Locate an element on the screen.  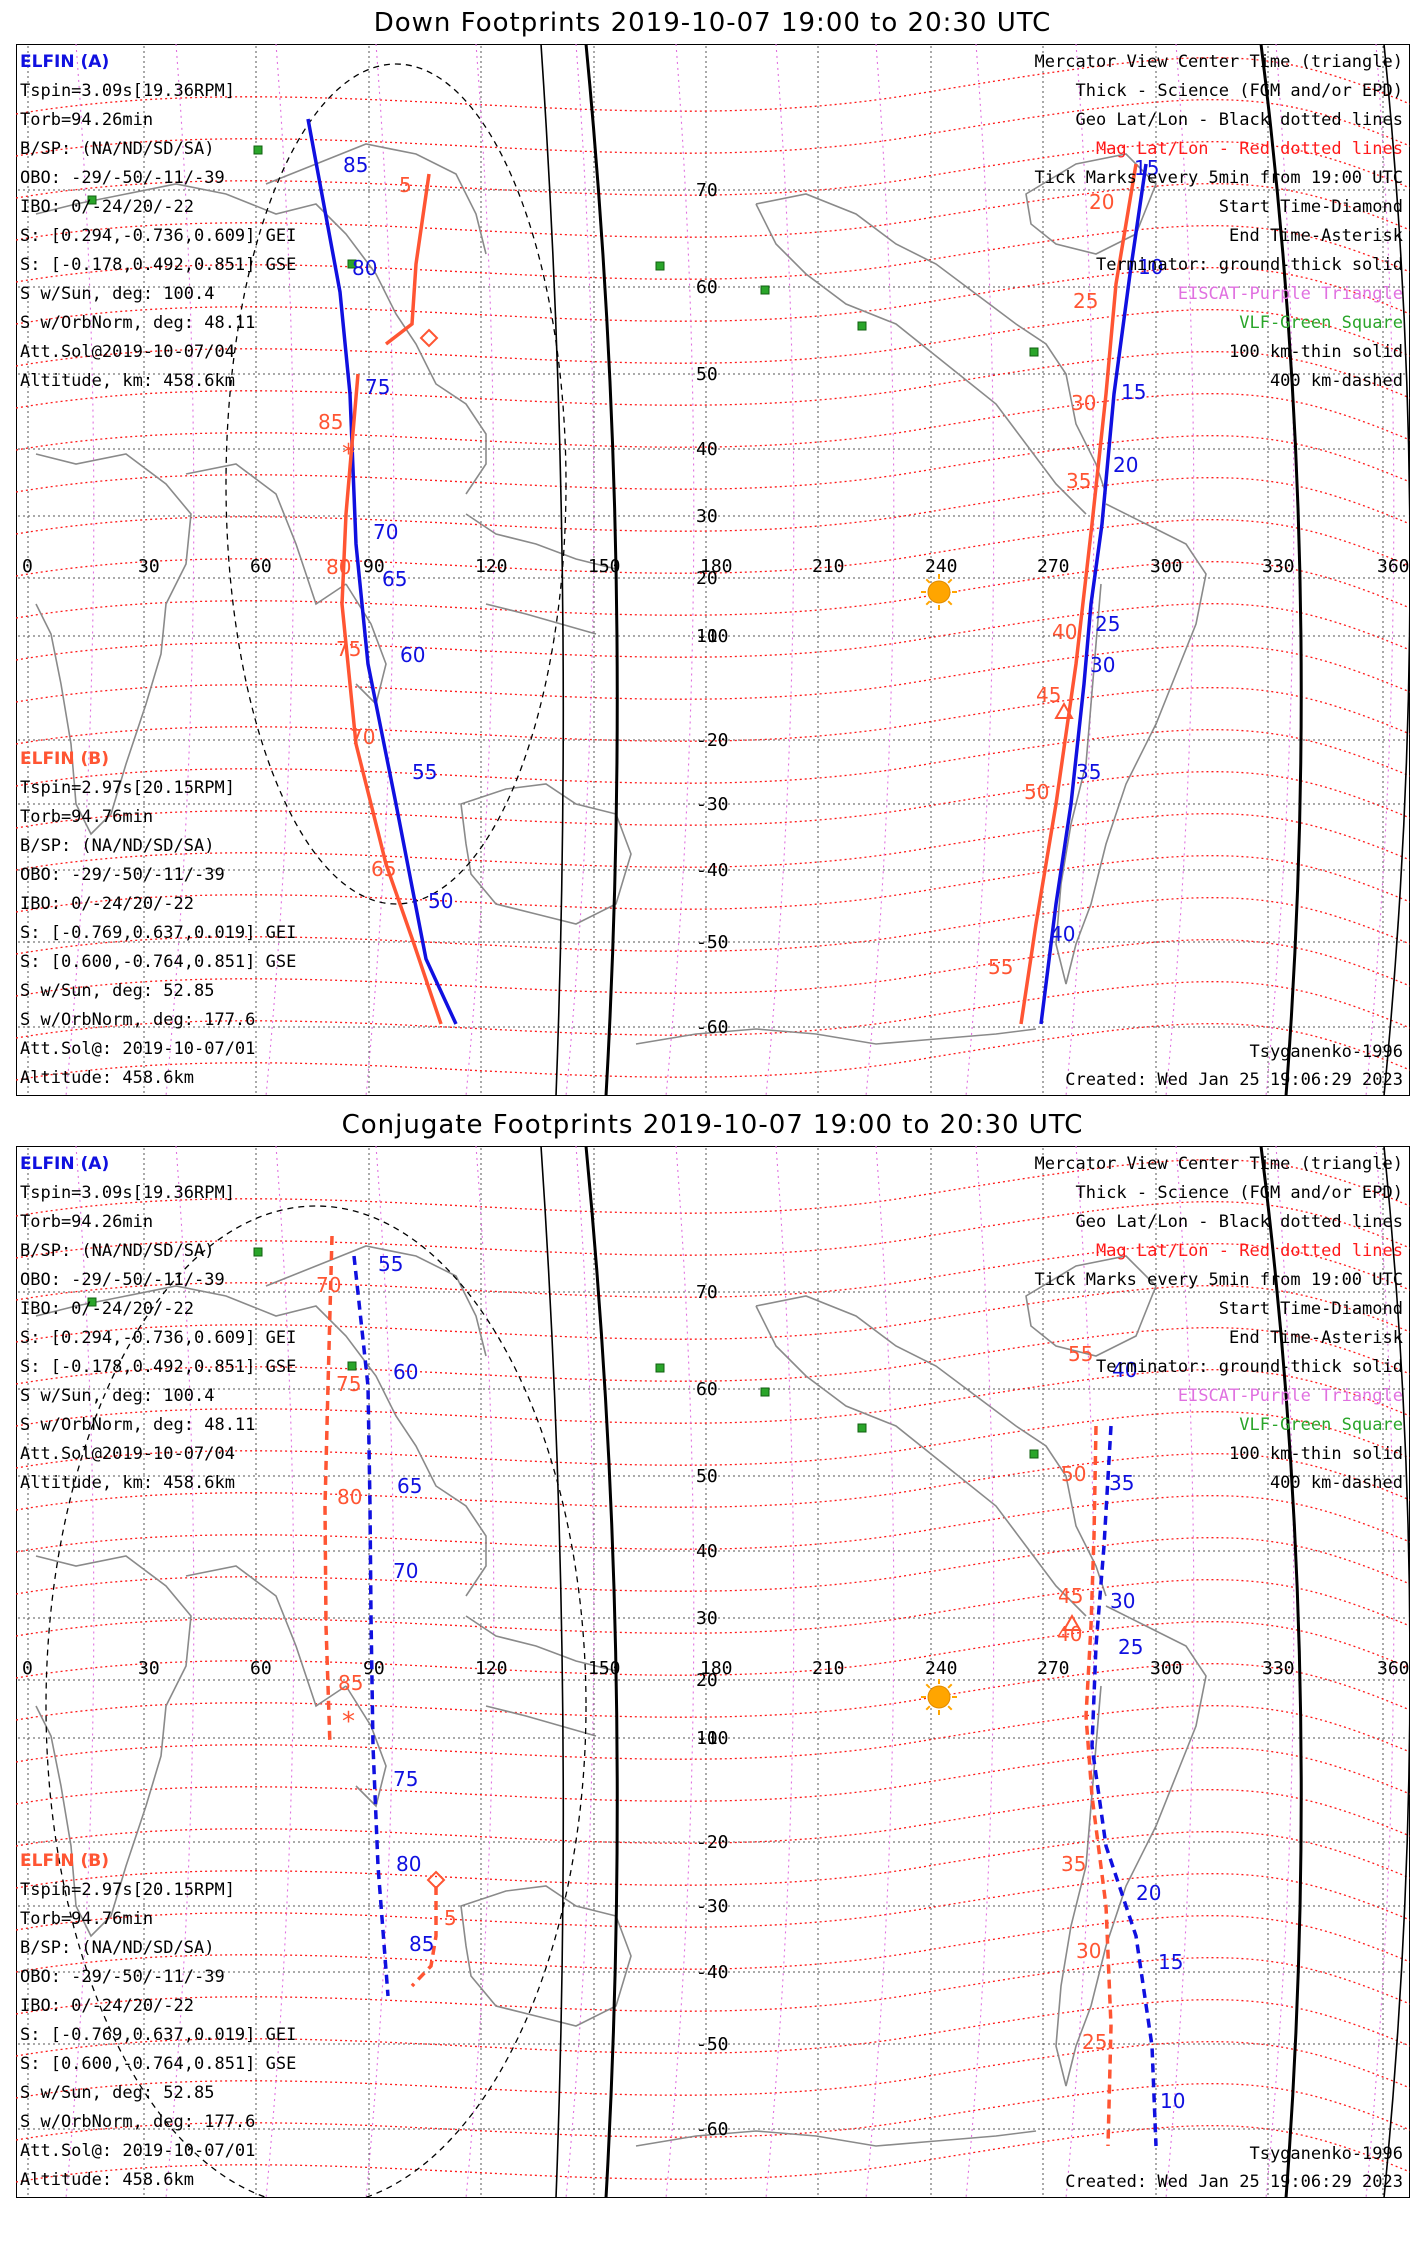
created-timestamp: Created: Wed Jan 25 19:06:29 2023 is located at coordinates (1234, 2182).